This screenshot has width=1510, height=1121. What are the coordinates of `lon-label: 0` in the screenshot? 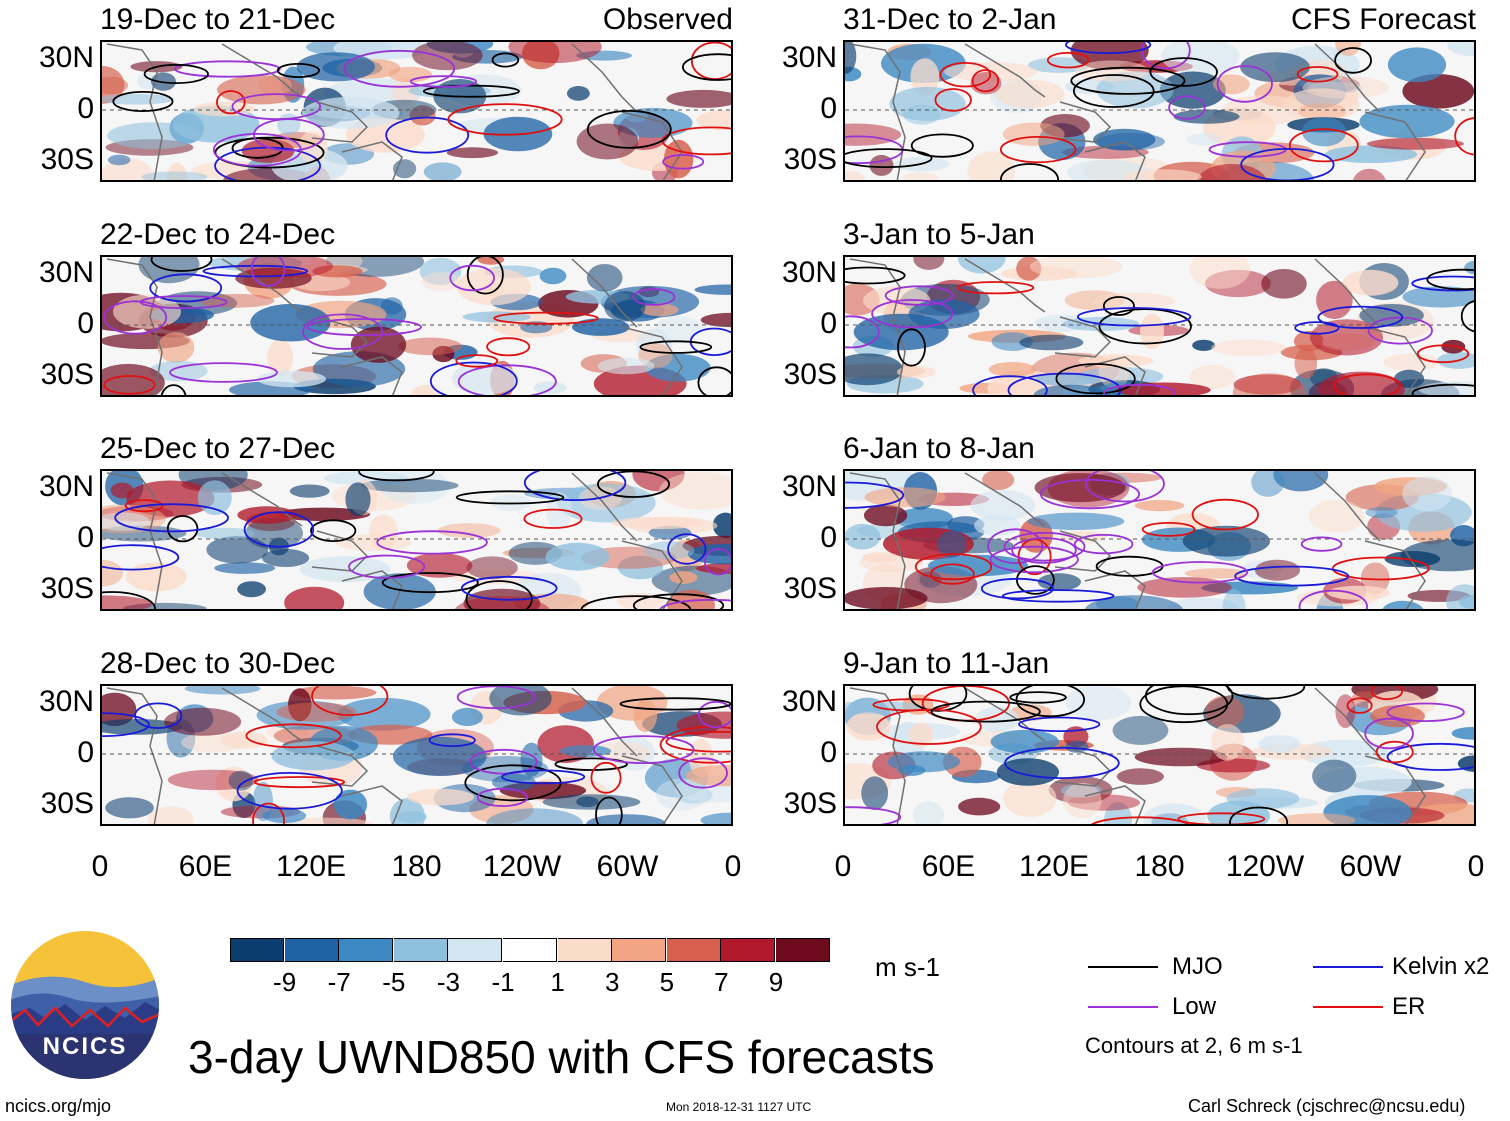 It's located at (100, 866).